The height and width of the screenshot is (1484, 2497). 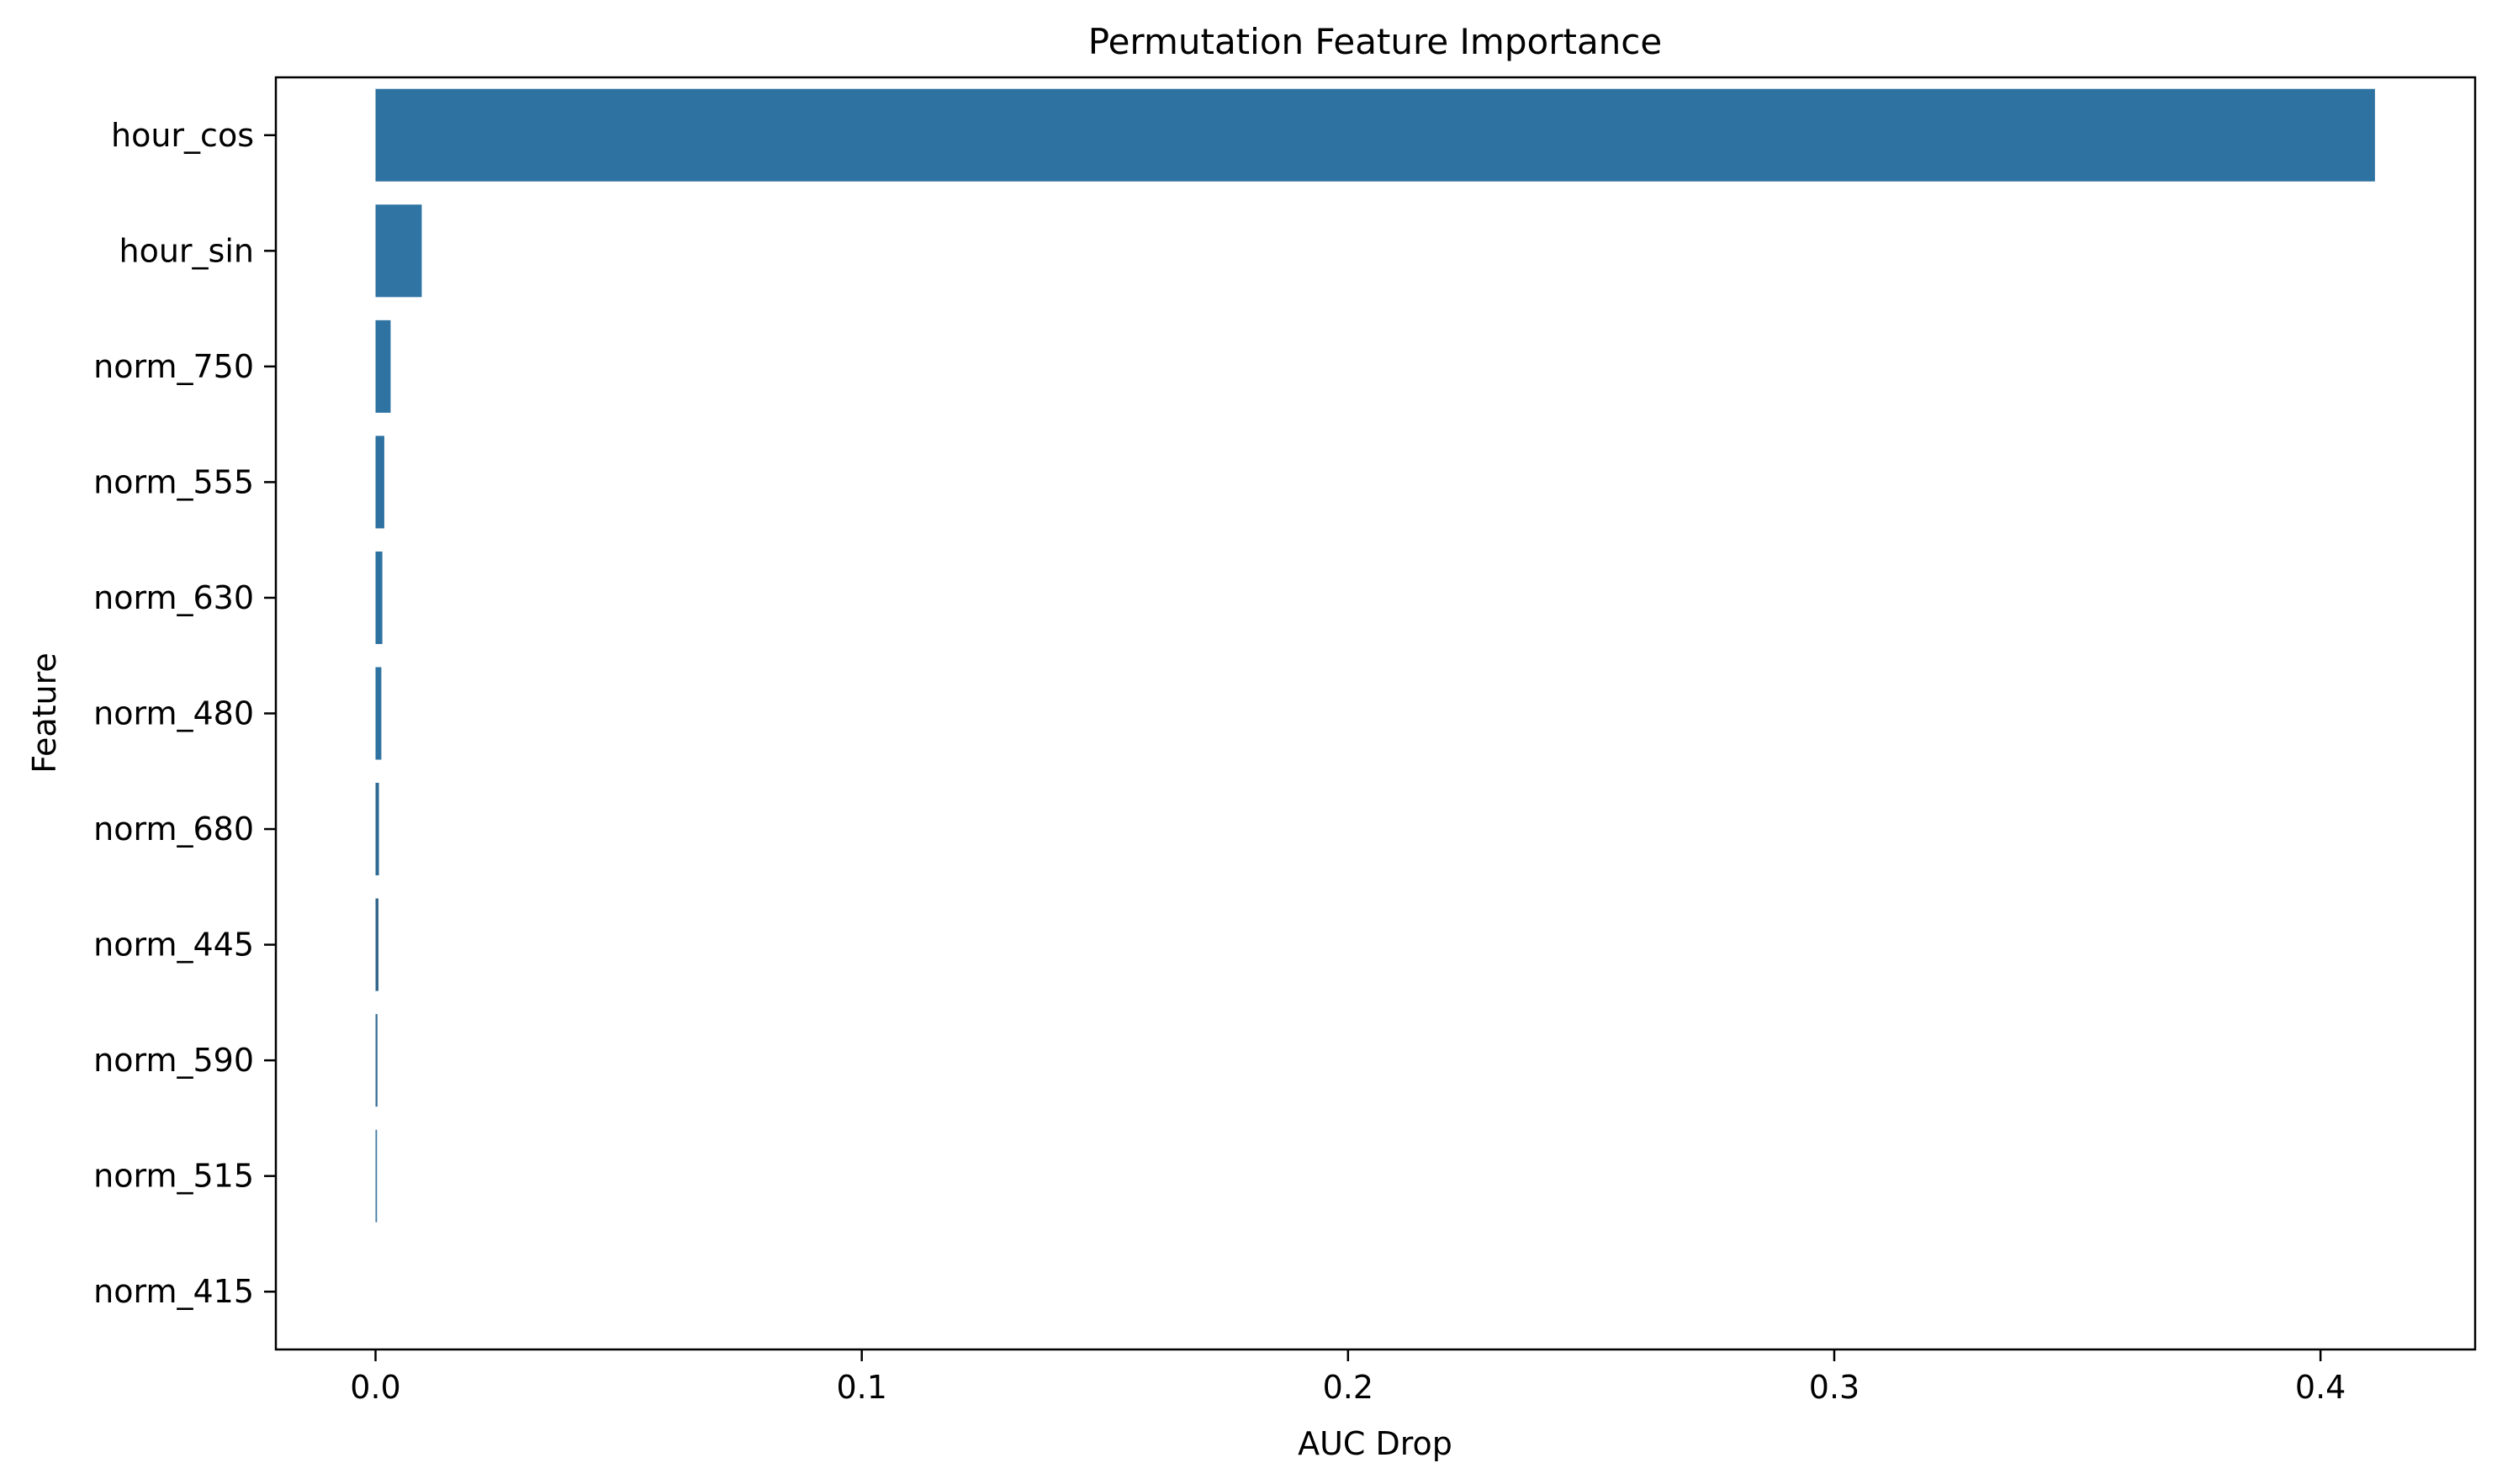 What do you see at coordinates (399, 251) in the screenshot?
I see `bar-hour_sin` at bounding box center [399, 251].